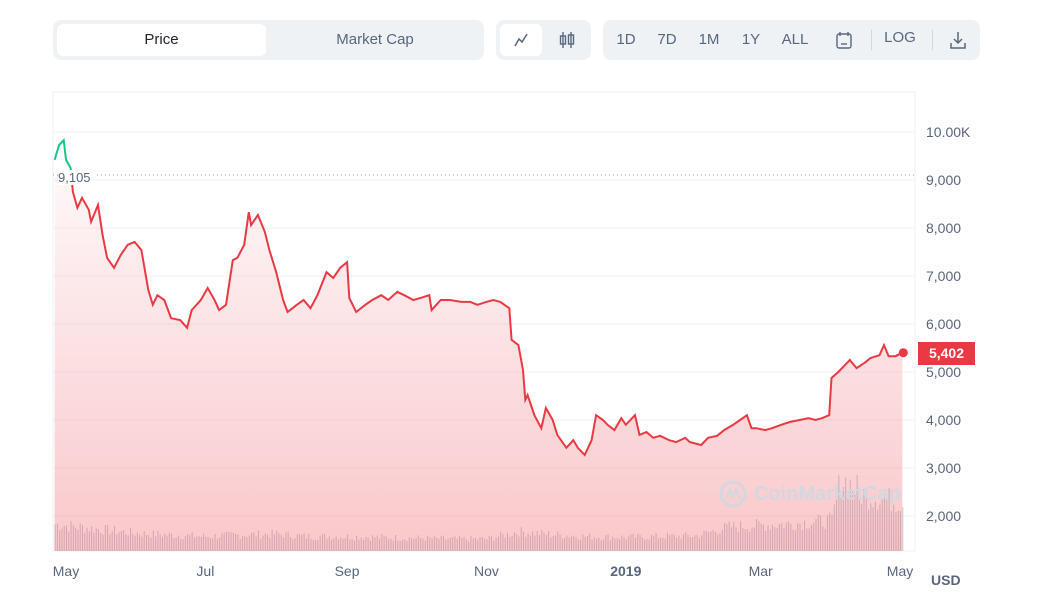 The height and width of the screenshot is (606, 1038). Describe the element at coordinates (626, 39) in the screenshot. I see `range-1d: 1D` at that location.